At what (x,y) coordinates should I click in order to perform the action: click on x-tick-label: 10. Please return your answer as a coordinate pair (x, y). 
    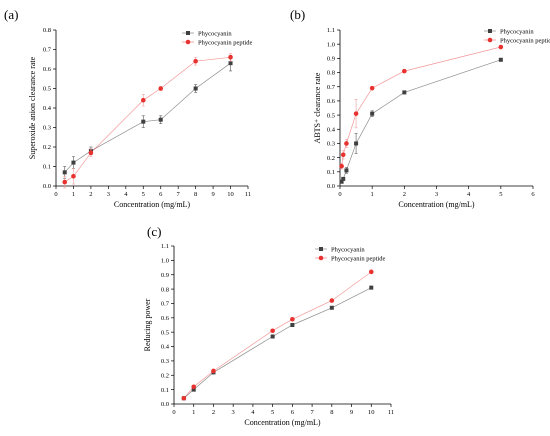
    Looking at the image, I should click on (230, 194).